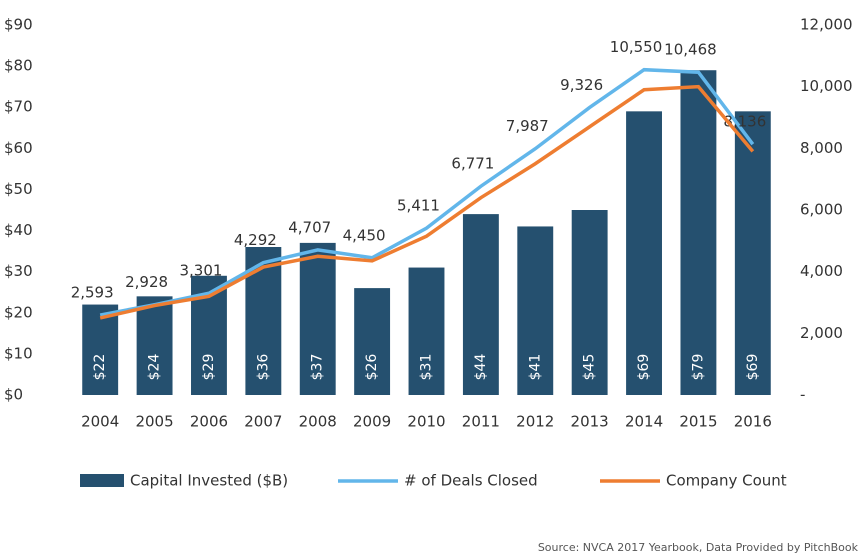 The width and height of the screenshot is (863, 559). I want to click on legend-label: Company Count, so click(726, 481).